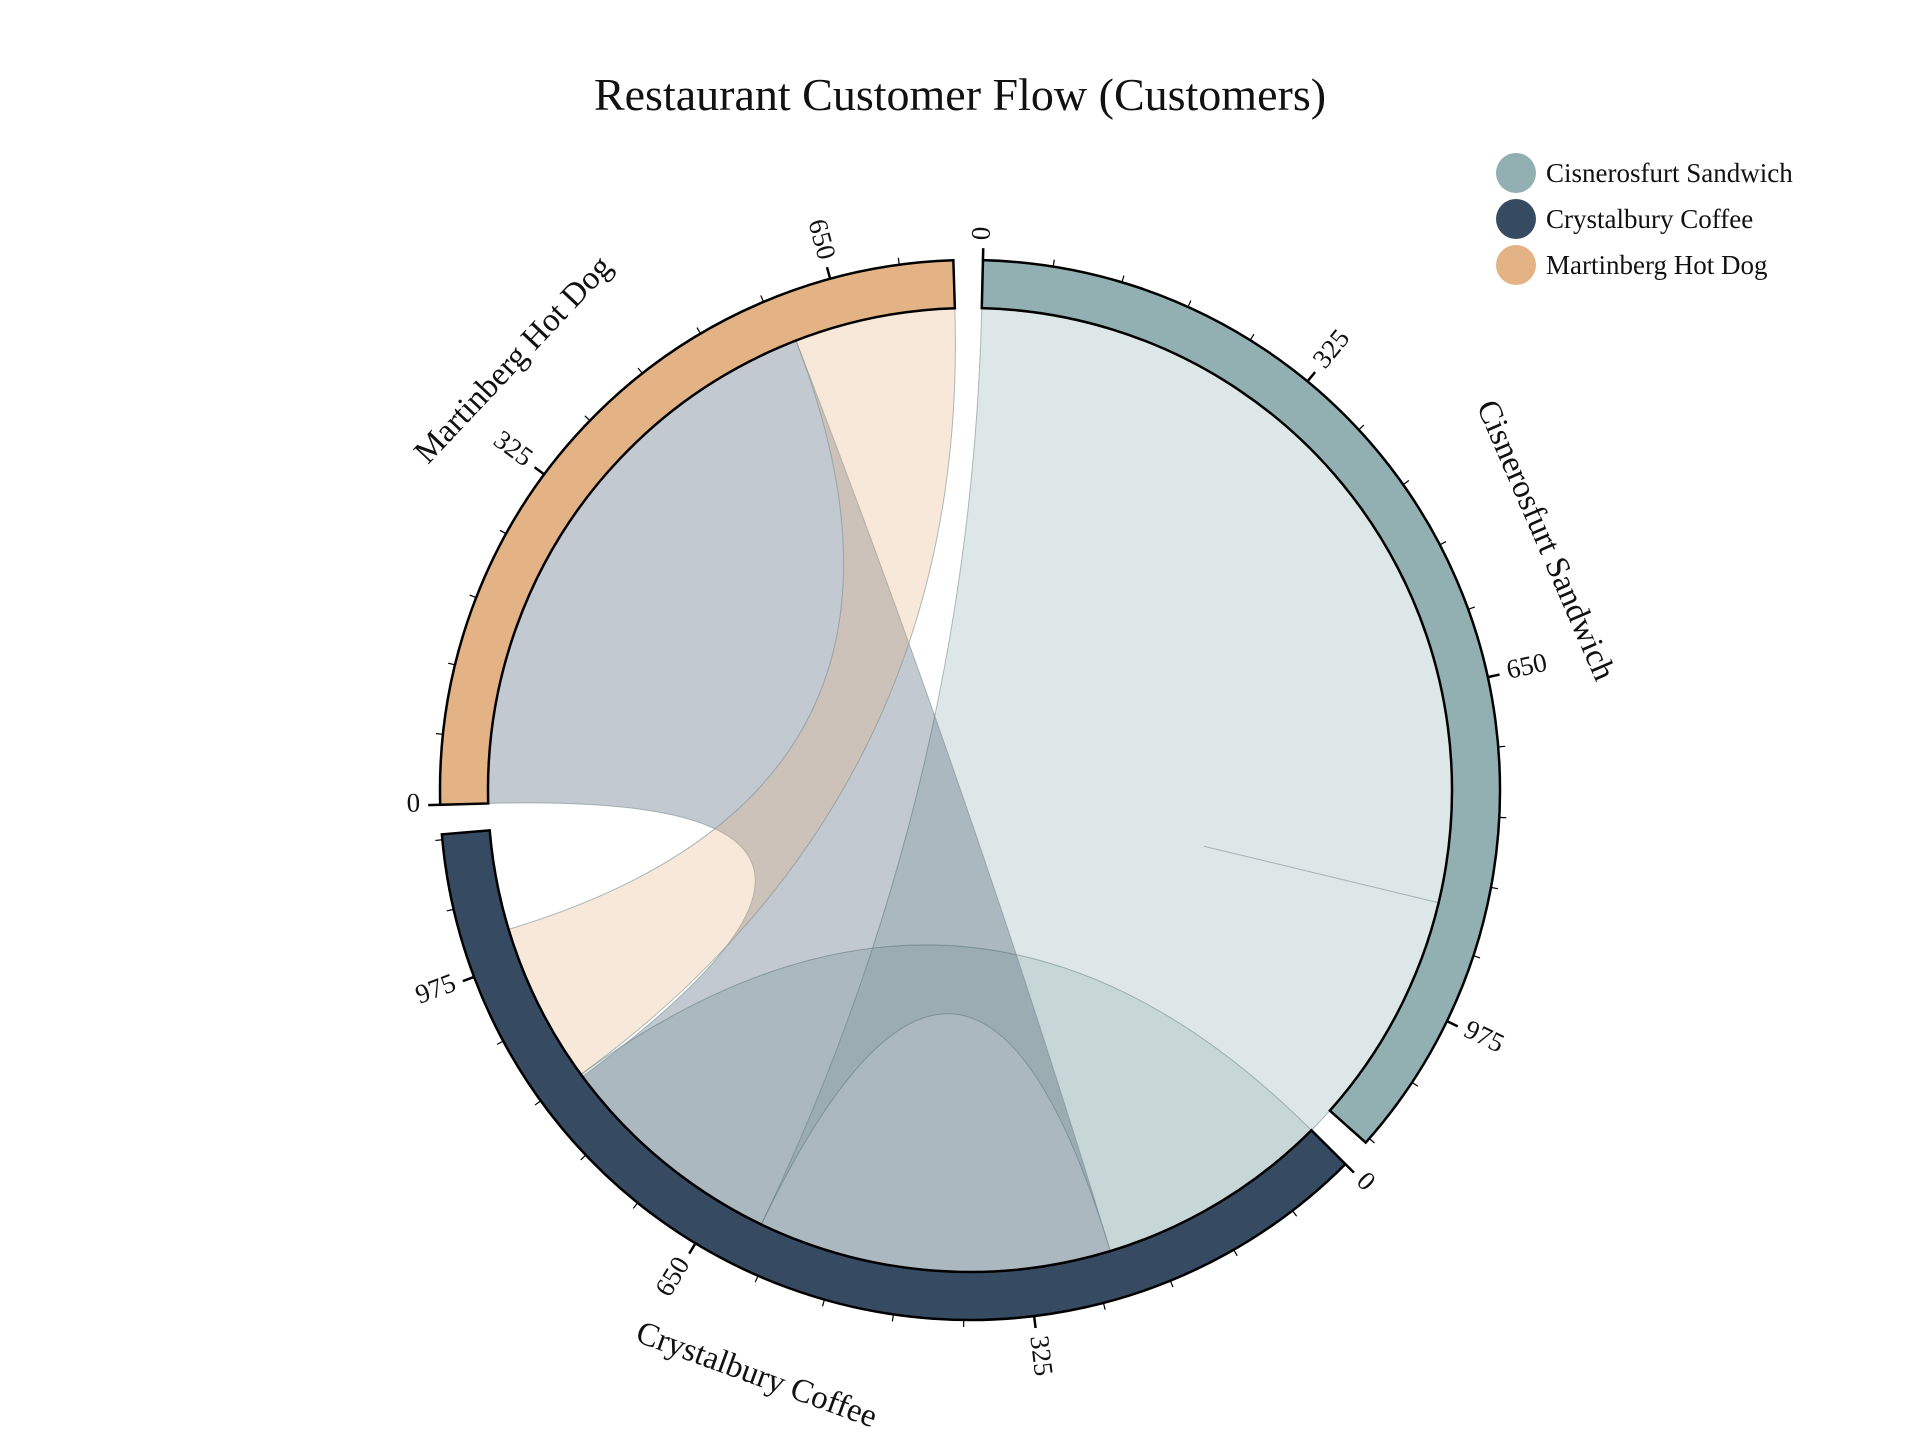  I want to click on legend-item-cisnerosfurt-sandwich: Cisnerosfurt Sandwich, so click(1644, 173).